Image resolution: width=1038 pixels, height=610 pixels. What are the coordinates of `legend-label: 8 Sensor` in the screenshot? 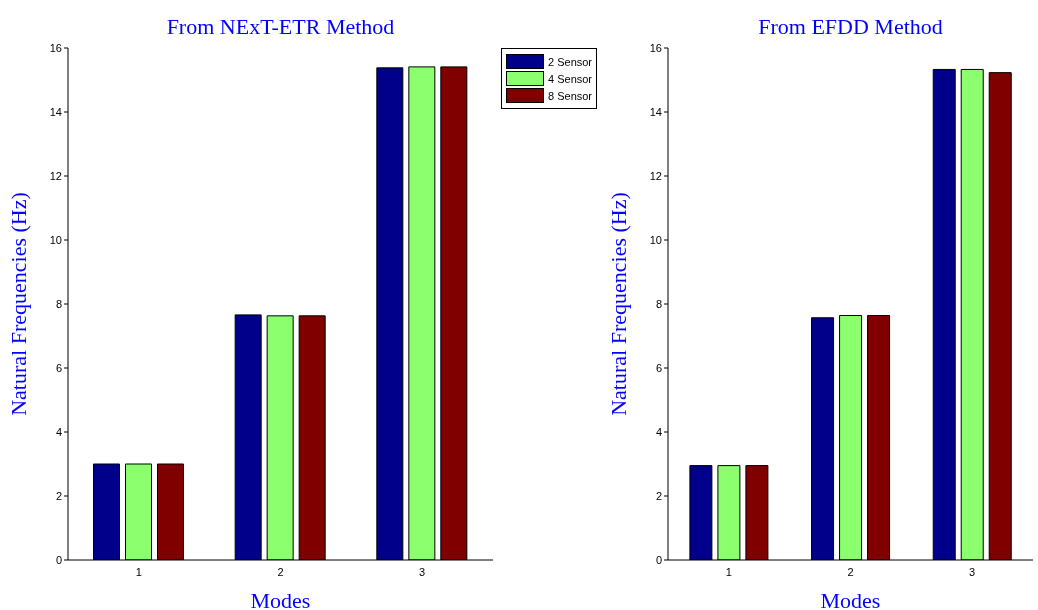 It's located at (570, 95).